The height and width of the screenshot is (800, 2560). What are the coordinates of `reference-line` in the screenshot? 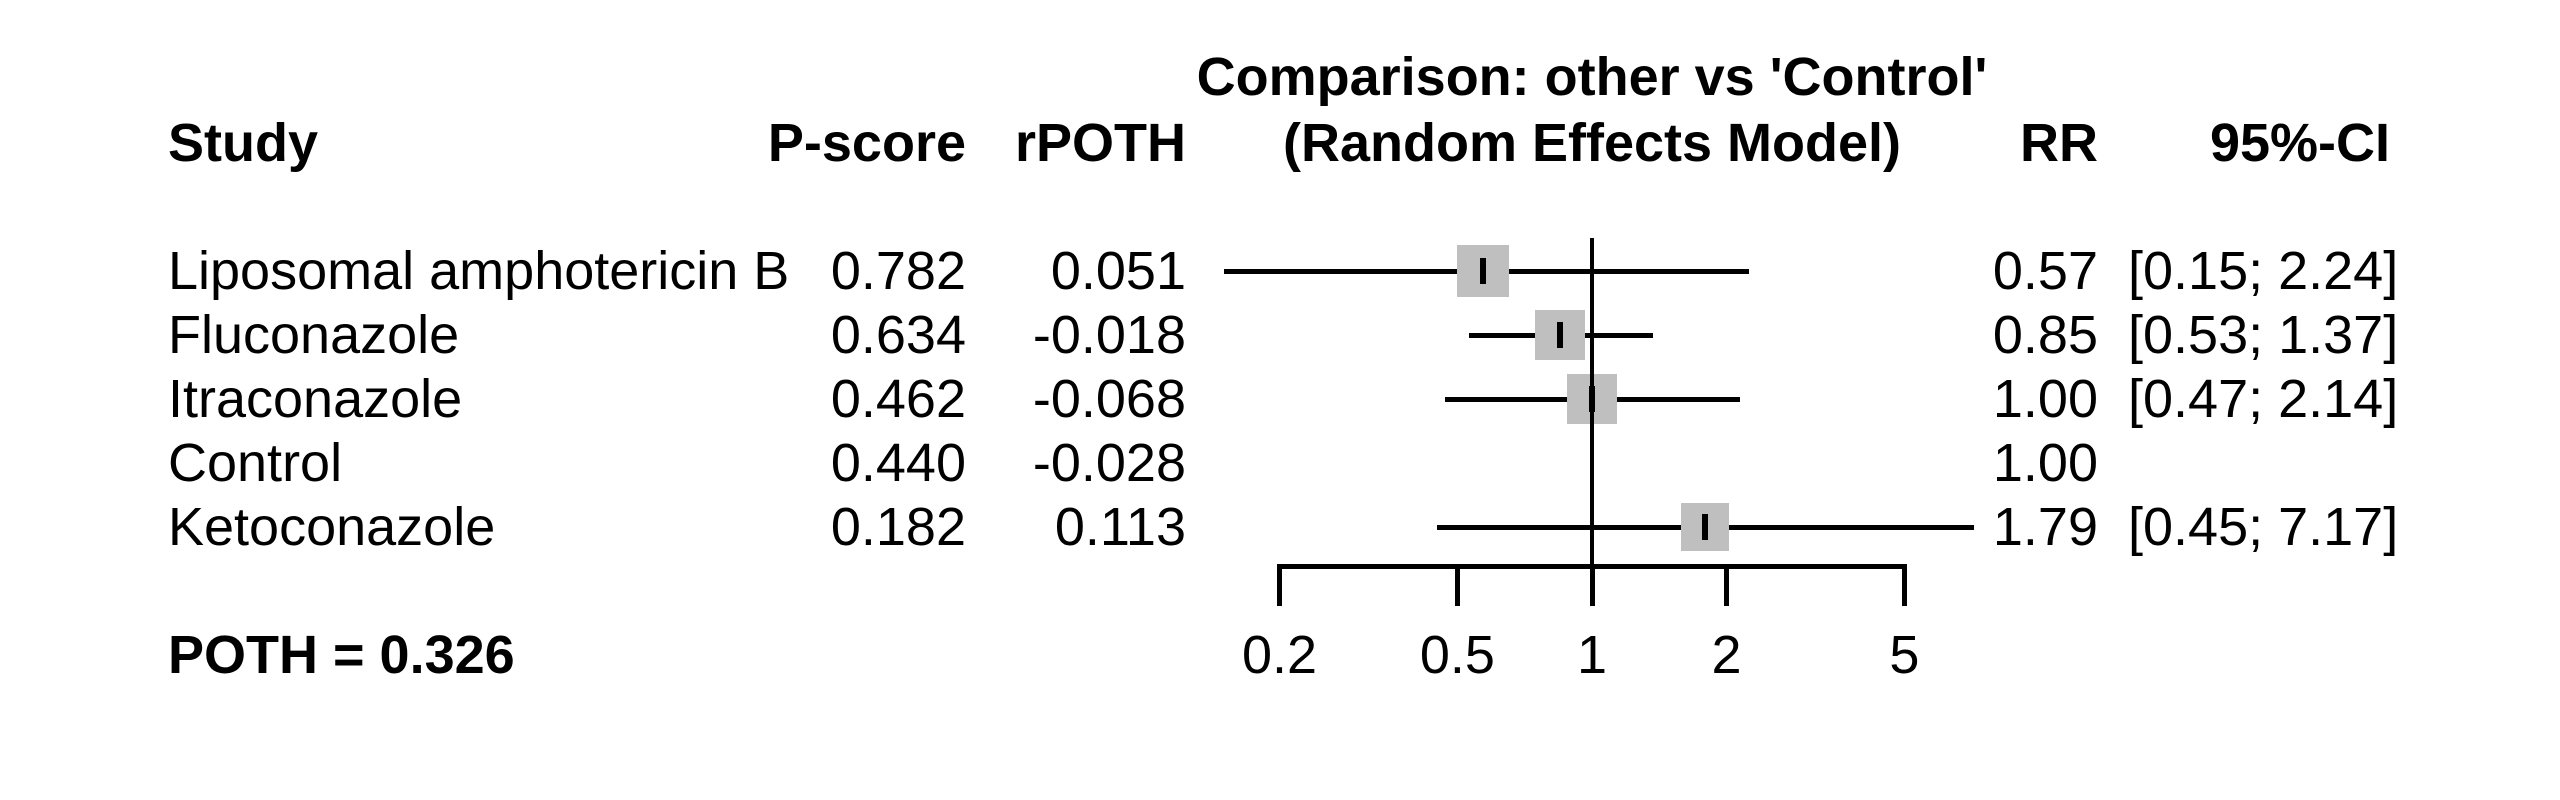 It's located at (1592, 402).